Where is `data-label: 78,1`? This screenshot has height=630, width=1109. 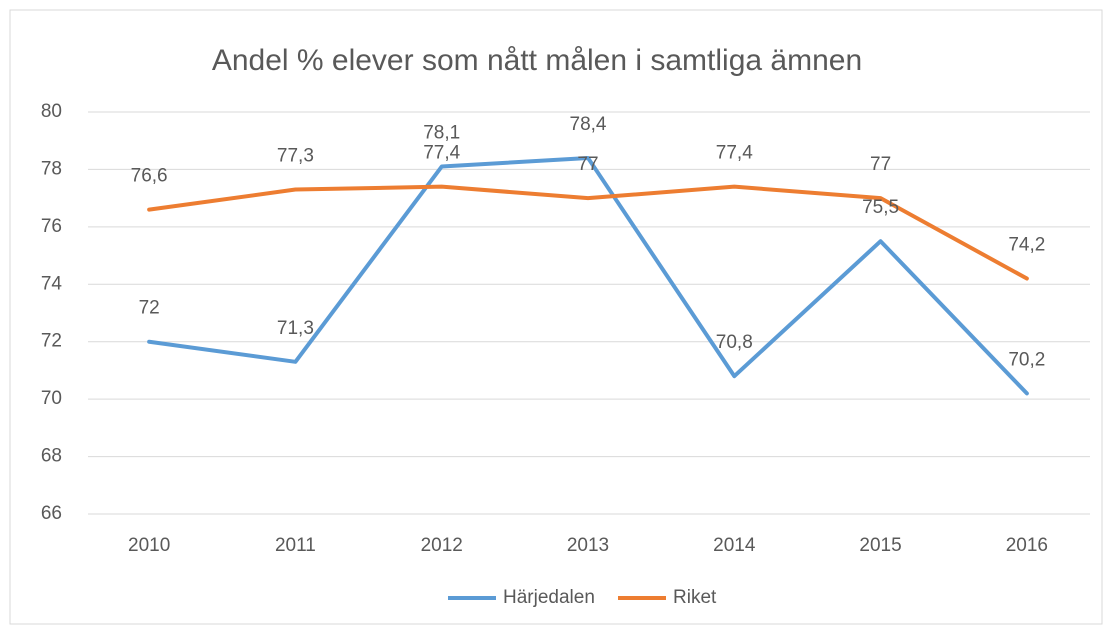
data-label: 78,1 is located at coordinates (441, 133).